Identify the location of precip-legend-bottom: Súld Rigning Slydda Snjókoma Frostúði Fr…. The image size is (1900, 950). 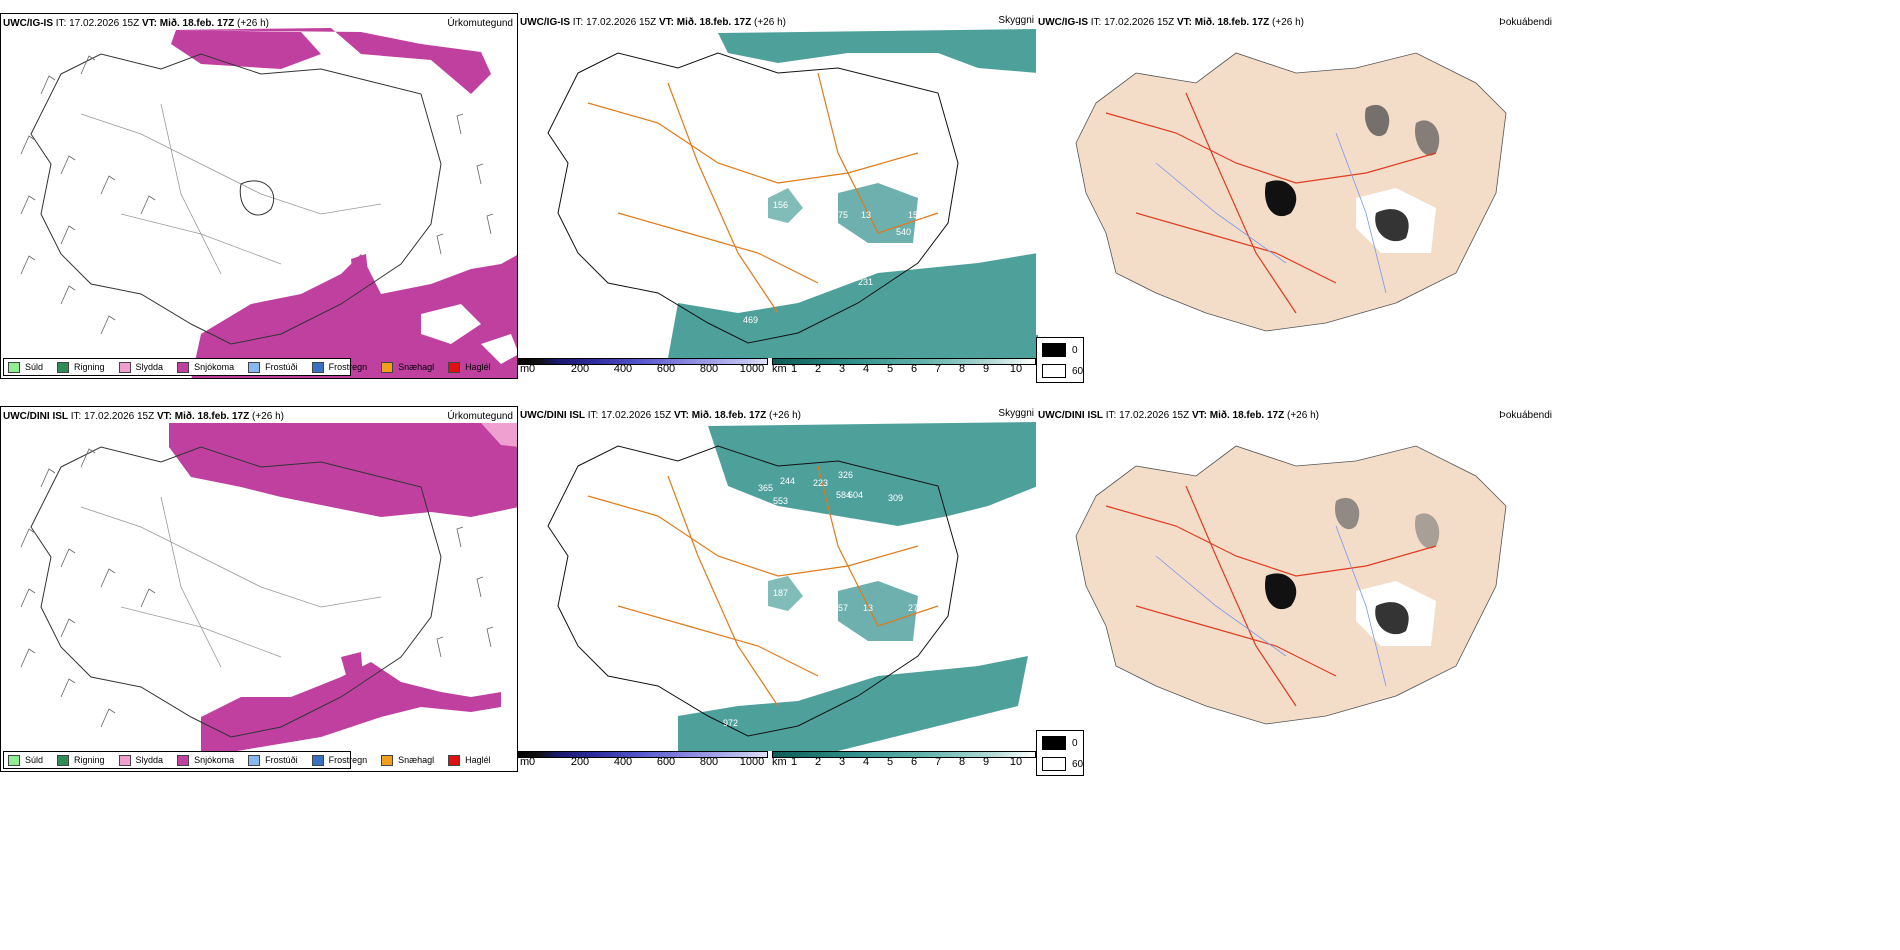
(247, 760).